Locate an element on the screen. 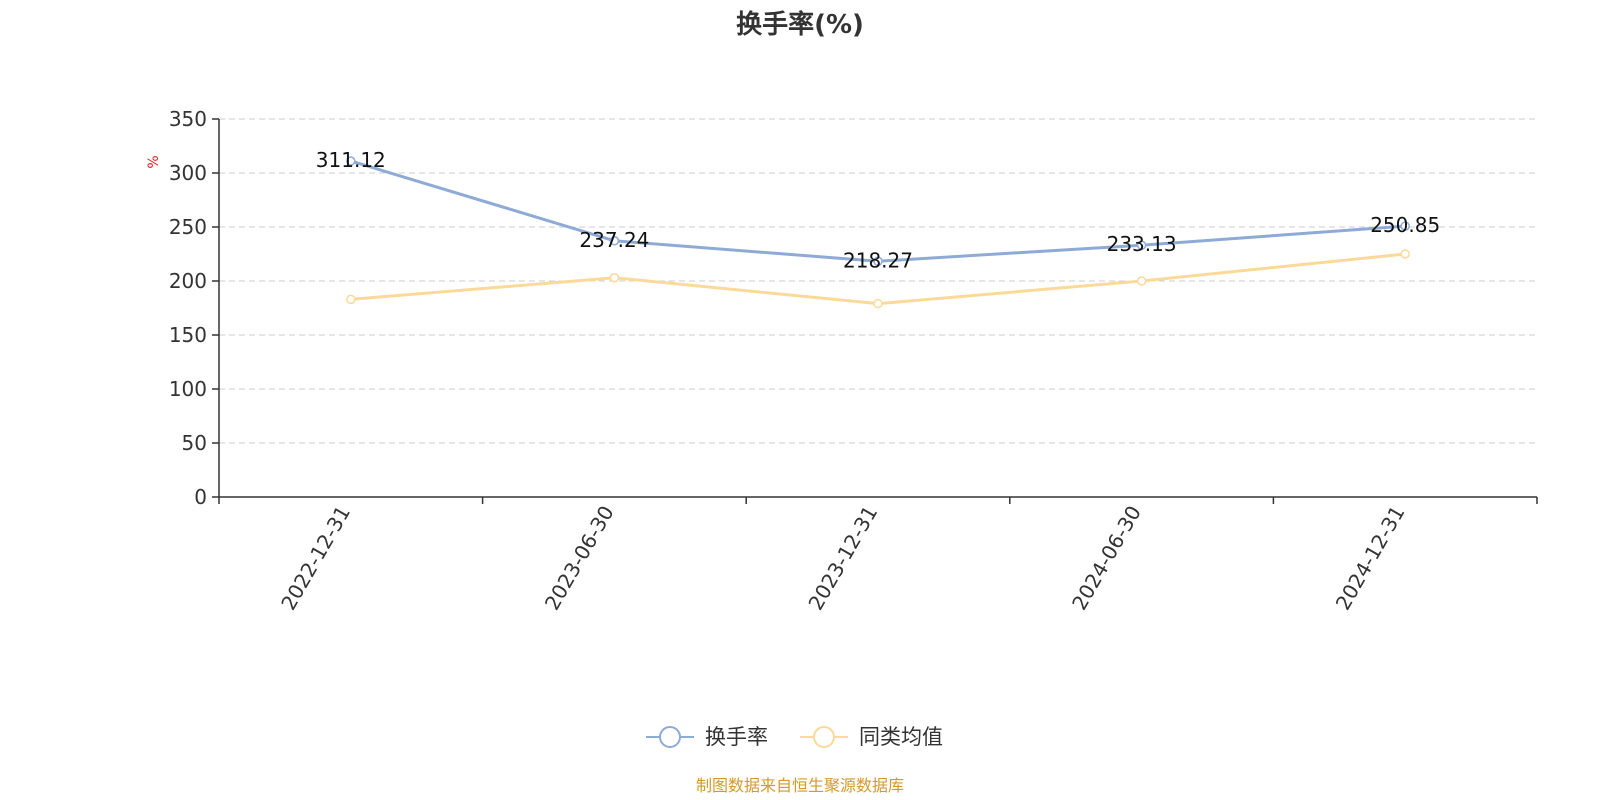 This screenshot has height=800, width=1600. legend-item-turnover: 换手率 is located at coordinates (707, 737).